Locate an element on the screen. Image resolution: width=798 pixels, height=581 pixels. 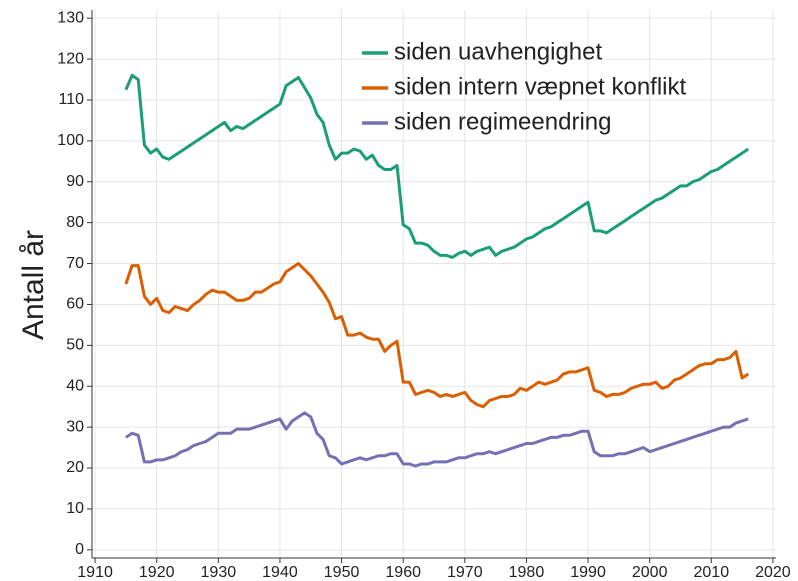
x-tick-label: 1930 is located at coordinates (219, 572).